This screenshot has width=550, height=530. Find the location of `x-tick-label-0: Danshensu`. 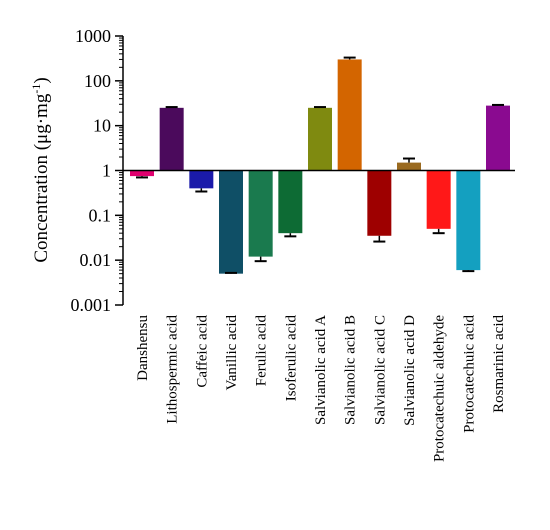

x-tick-label-0: Danshensu is located at coordinates (143, 348).